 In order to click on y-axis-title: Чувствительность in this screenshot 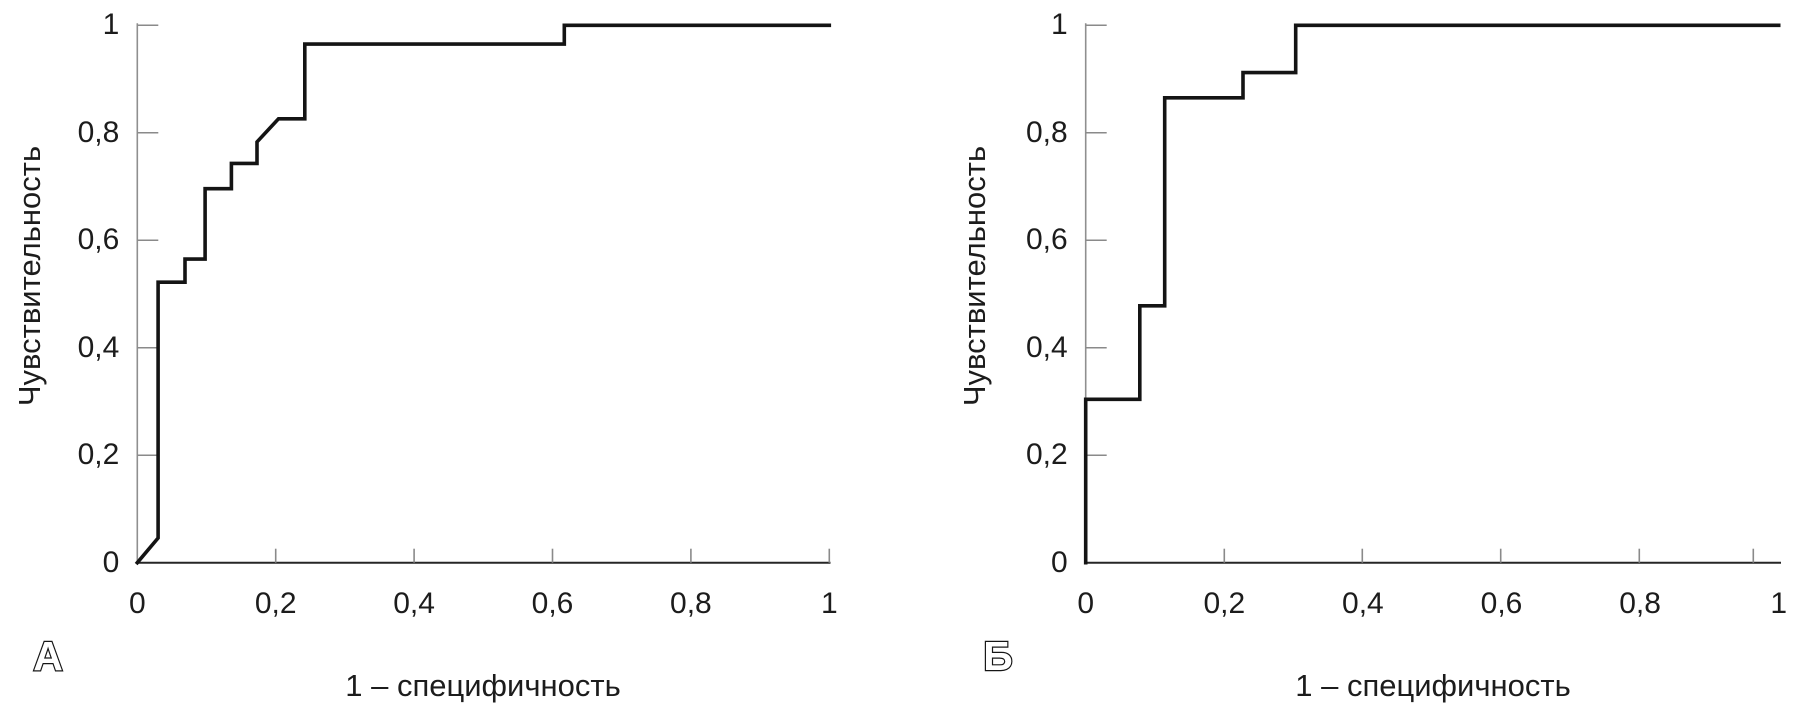, I will do `click(974, 276)`.